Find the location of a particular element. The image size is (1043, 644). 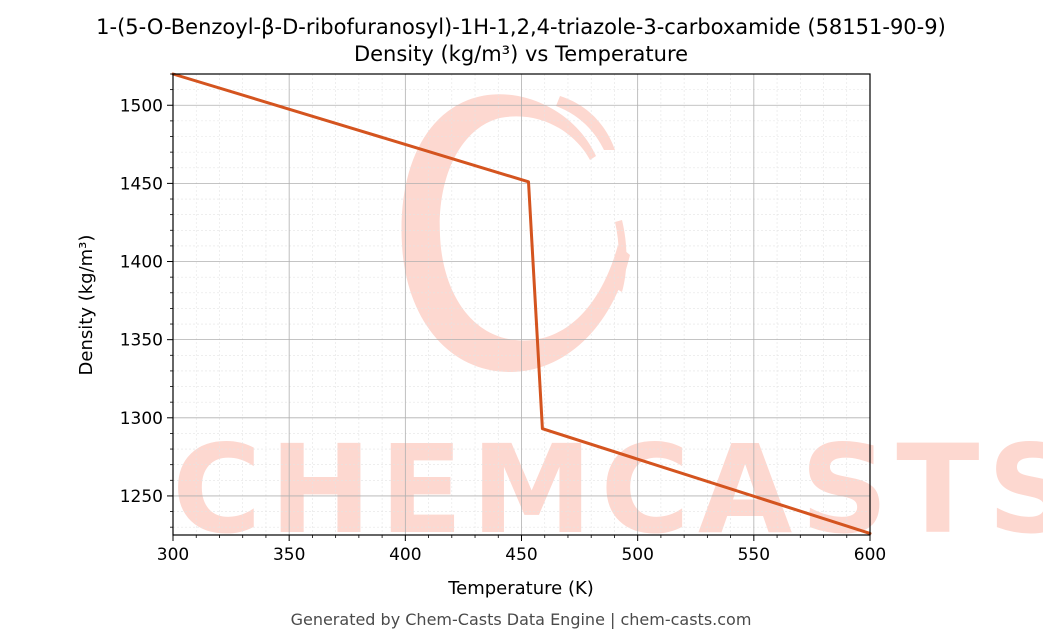

watermark-logo-icon is located at coordinates (515, 233).